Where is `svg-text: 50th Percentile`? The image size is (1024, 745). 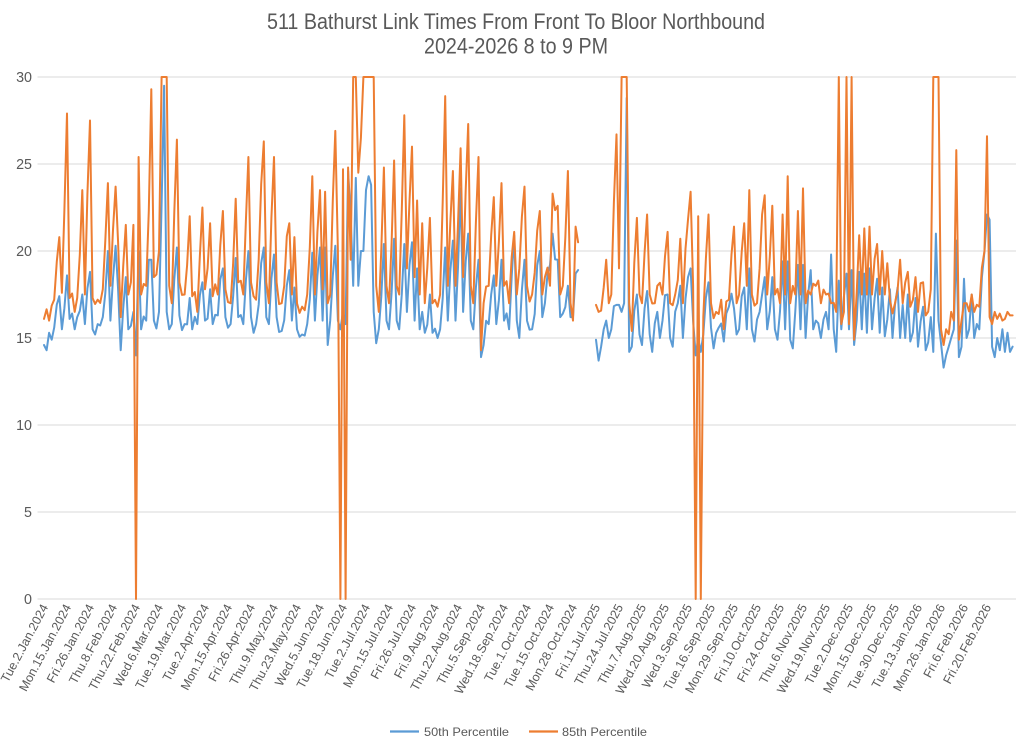
svg-text: 50th Percentile is located at coordinates (466, 732).